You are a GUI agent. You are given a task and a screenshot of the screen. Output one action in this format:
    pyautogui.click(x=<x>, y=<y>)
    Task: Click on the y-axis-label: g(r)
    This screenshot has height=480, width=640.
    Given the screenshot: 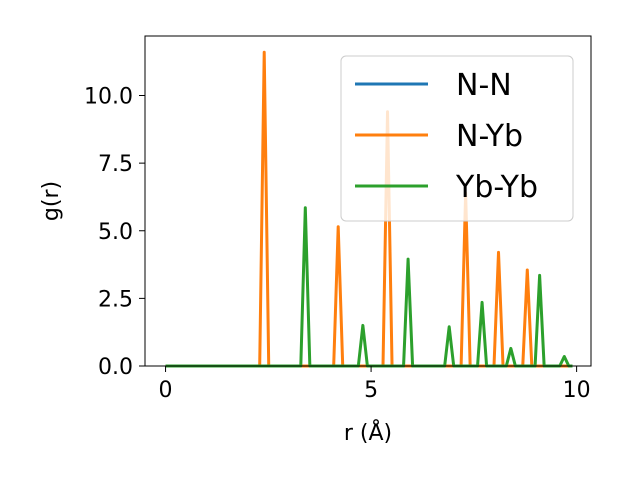 What is the action you would take?
    pyautogui.click(x=51, y=201)
    